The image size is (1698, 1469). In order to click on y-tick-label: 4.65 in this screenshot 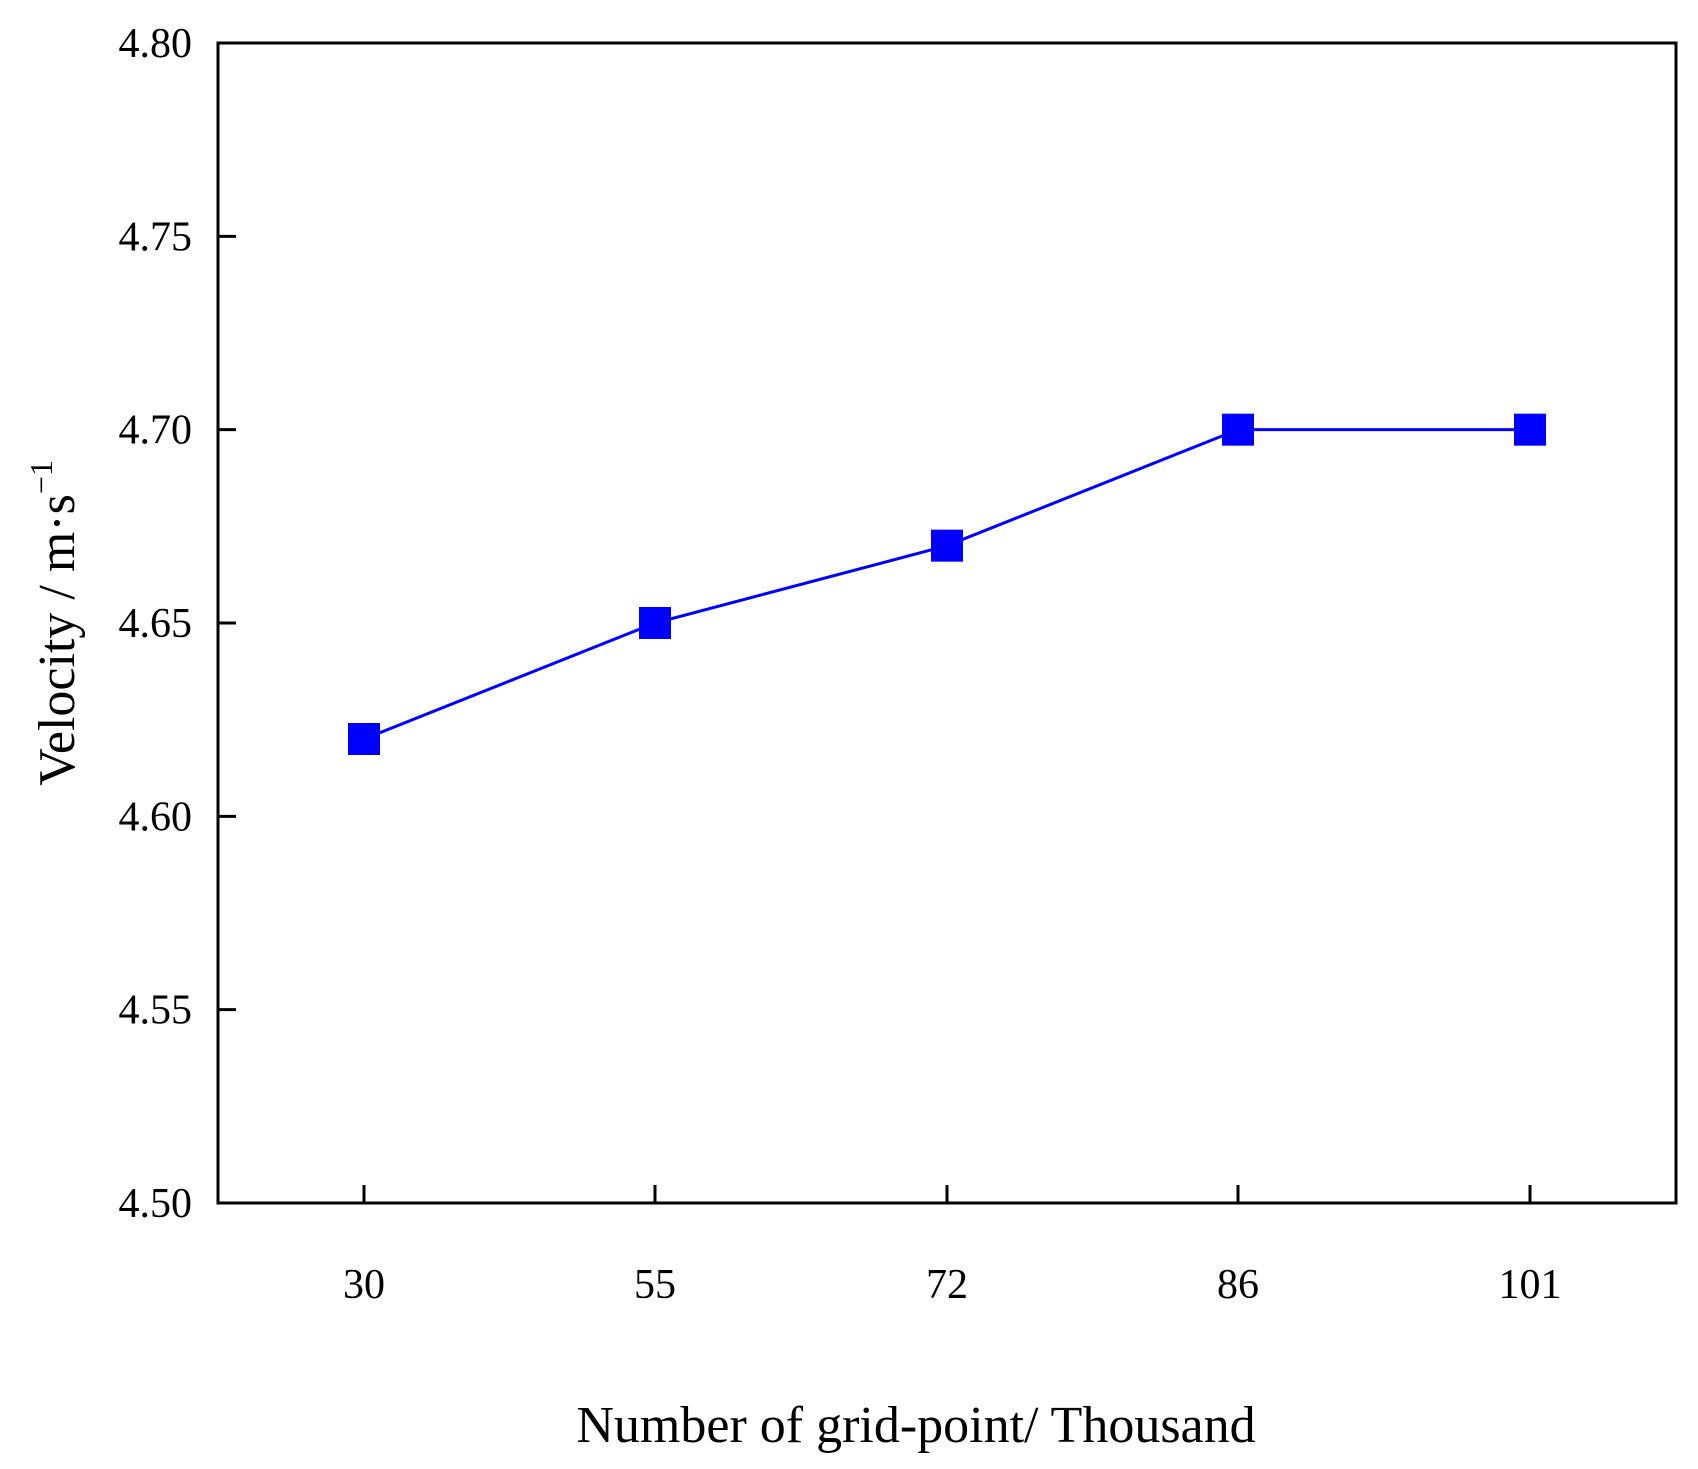, I will do `click(156, 624)`.